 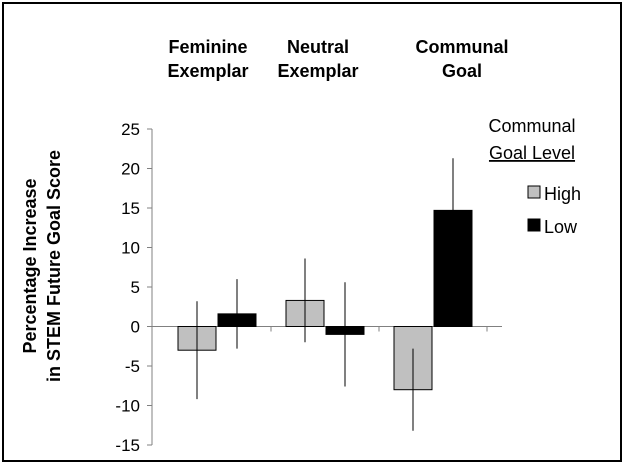 What do you see at coordinates (132, 366) in the screenshot?
I see `y-tick-label: -5` at bounding box center [132, 366].